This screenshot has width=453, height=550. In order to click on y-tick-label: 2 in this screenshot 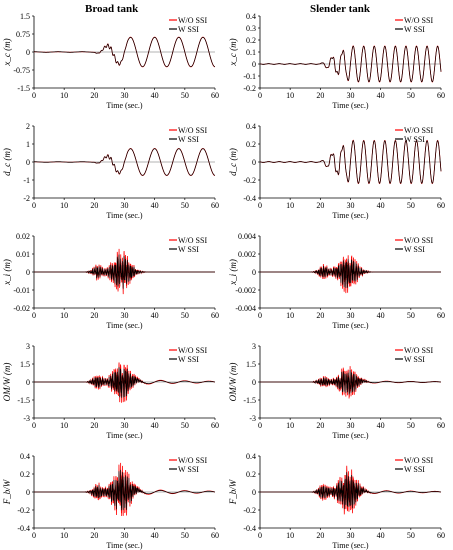, I will do `click(28, 126)`.